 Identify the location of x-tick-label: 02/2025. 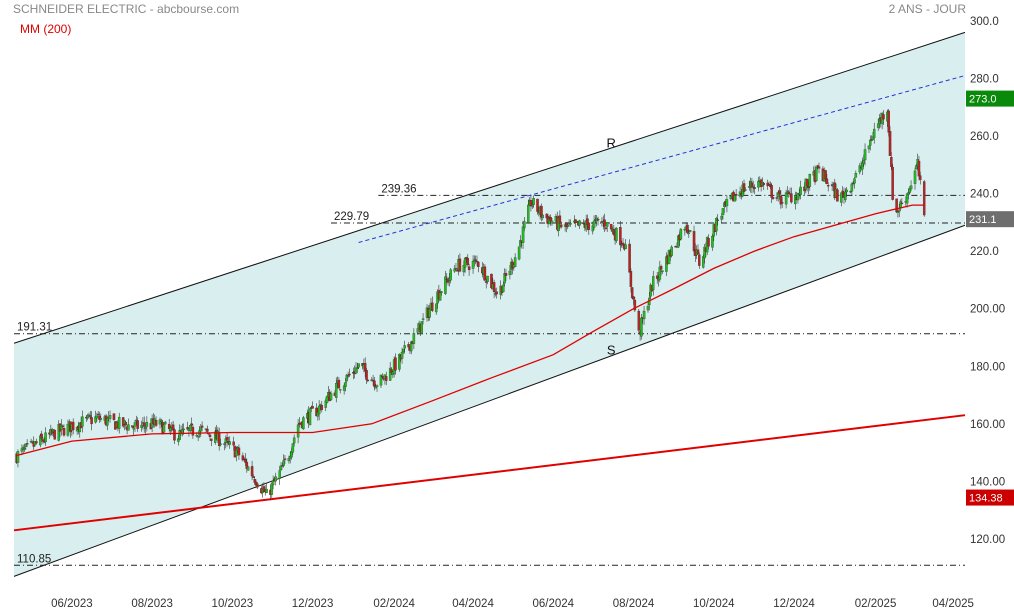
(876, 604).